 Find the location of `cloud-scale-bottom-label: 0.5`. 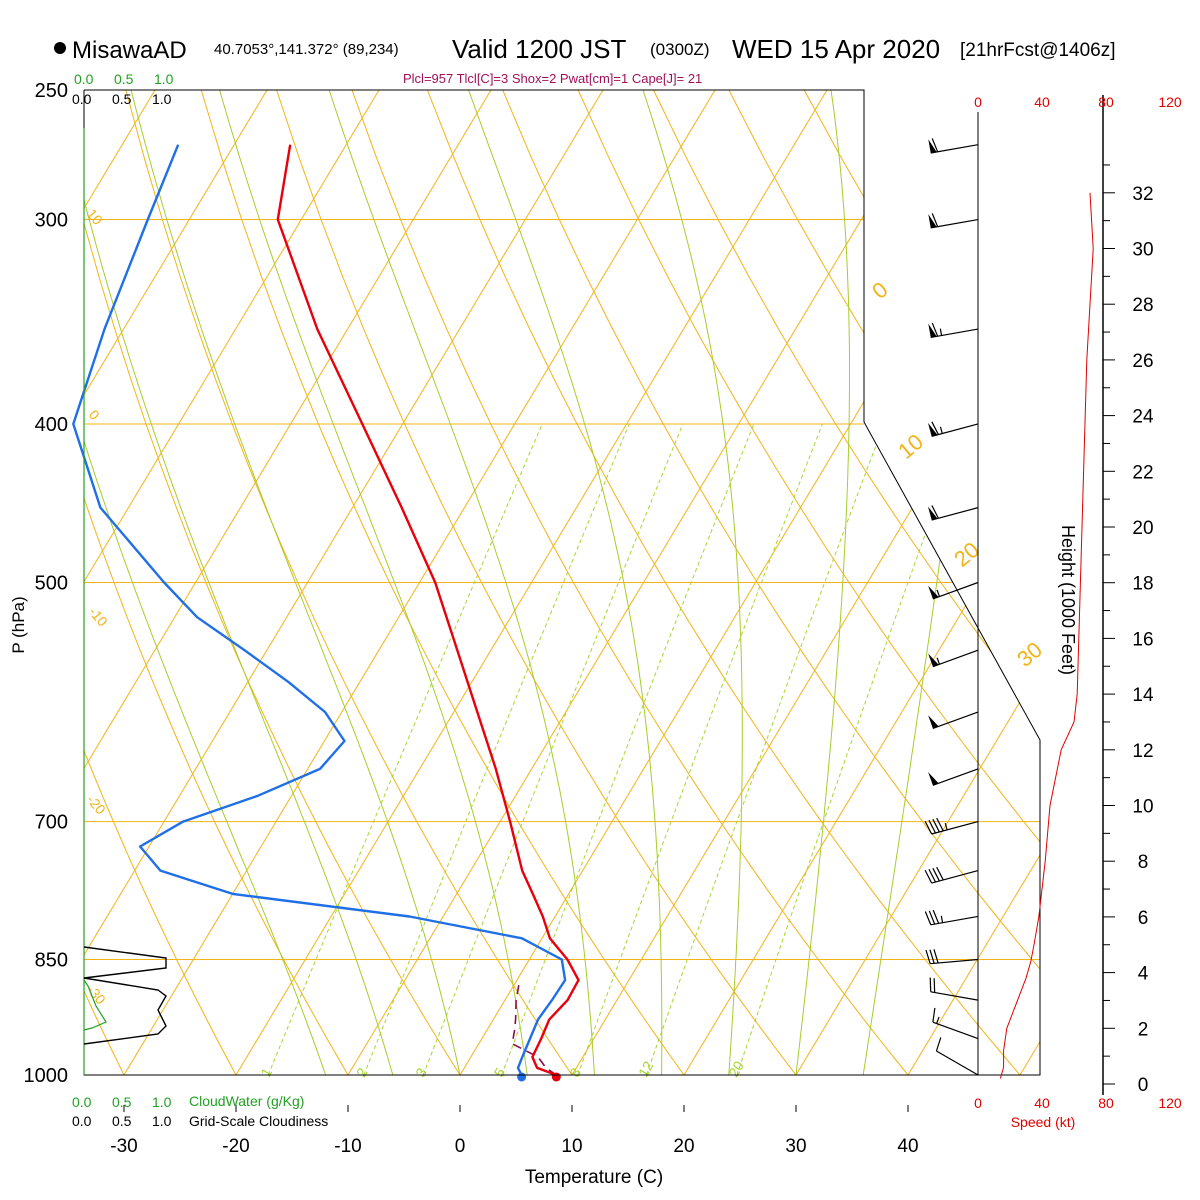

cloud-scale-bottom-label: 0.5 is located at coordinates (122, 1102).